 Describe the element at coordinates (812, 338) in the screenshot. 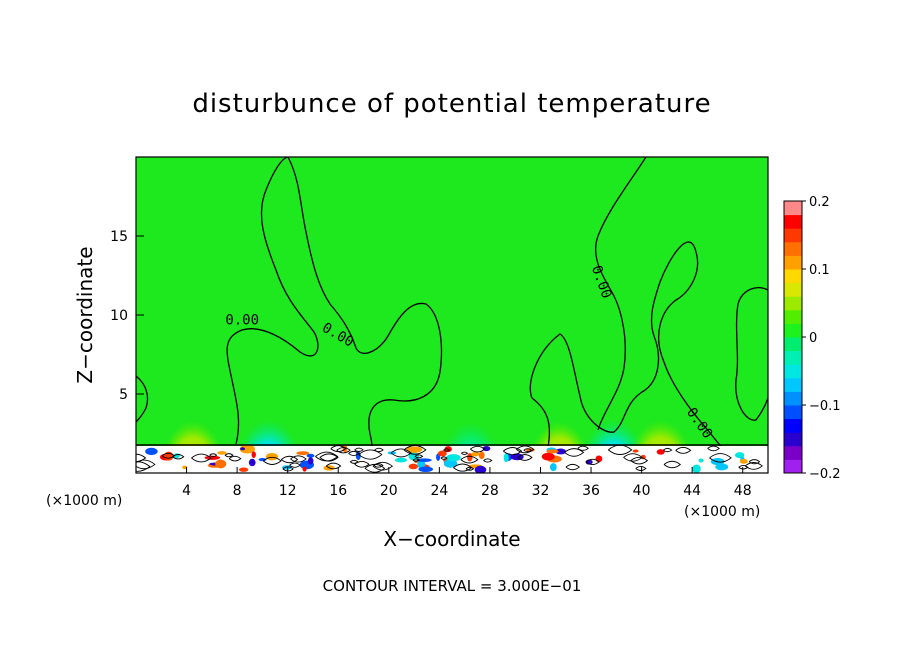

I see `colorbar: 0.2 0.1 0 −0.1 −0.2` at that location.